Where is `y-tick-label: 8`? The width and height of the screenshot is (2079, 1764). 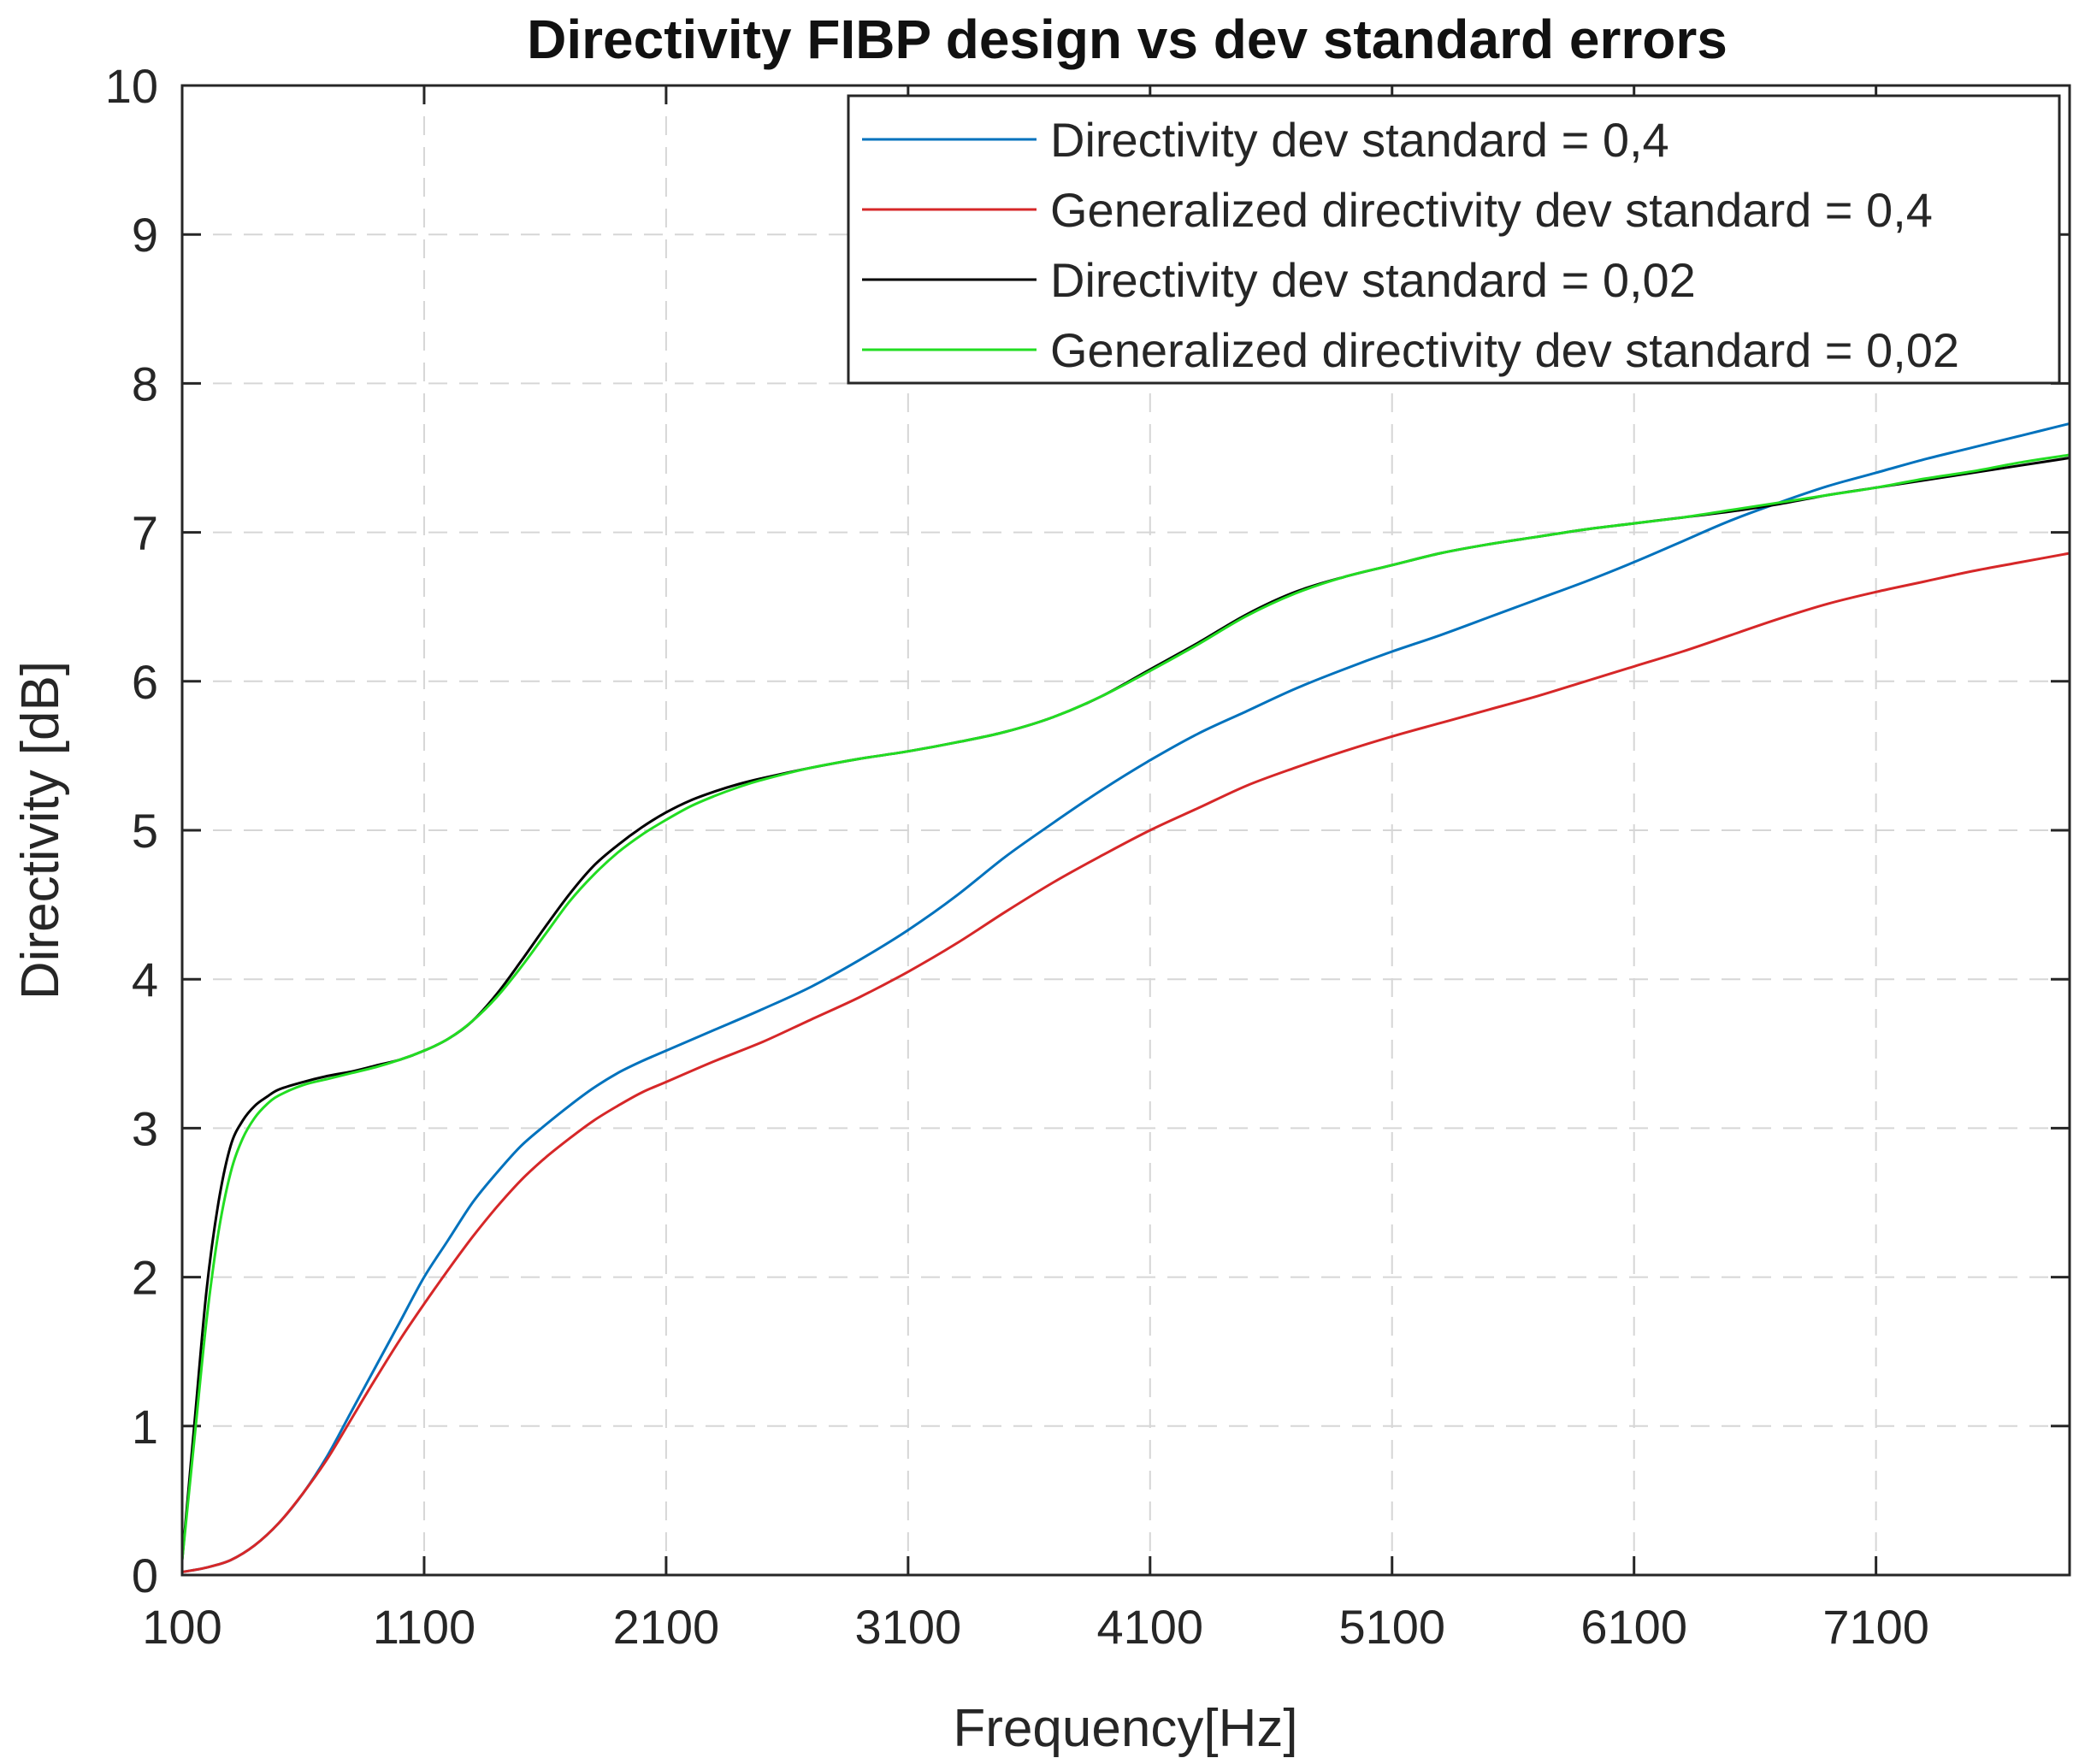
y-tick-label: 8 is located at coordinates (145, 383).